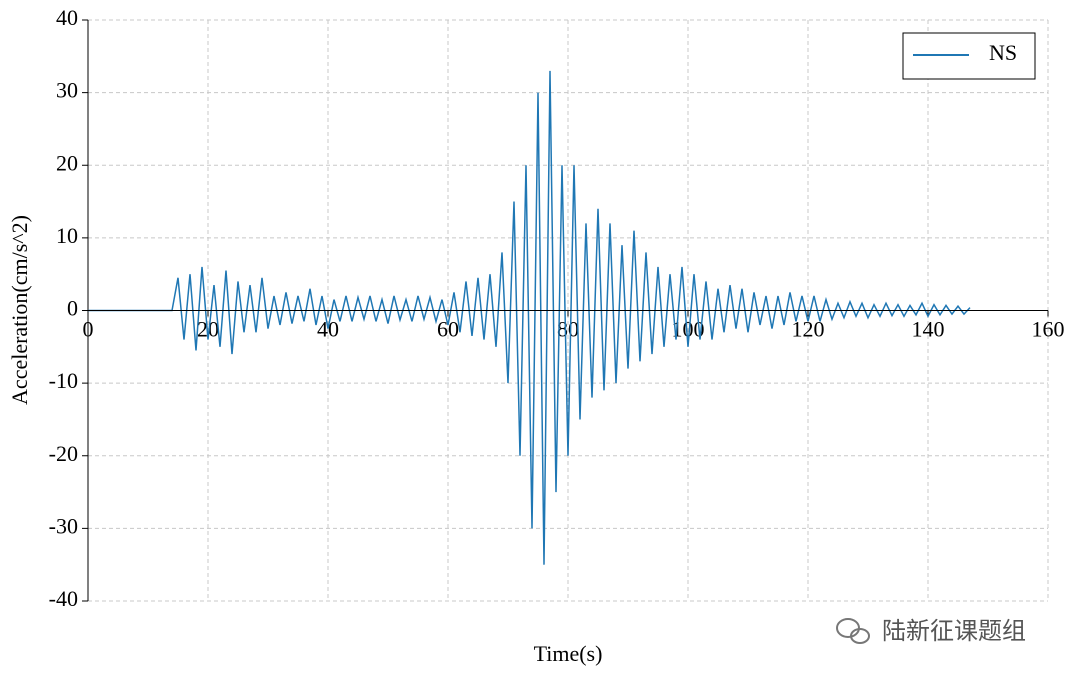 The width and height of the screenshot is (1080, 680). What do you see at coordinates (67, 162) in the screenshot?
I see `y-tick-label: 20` at bounding box center [67, 162].